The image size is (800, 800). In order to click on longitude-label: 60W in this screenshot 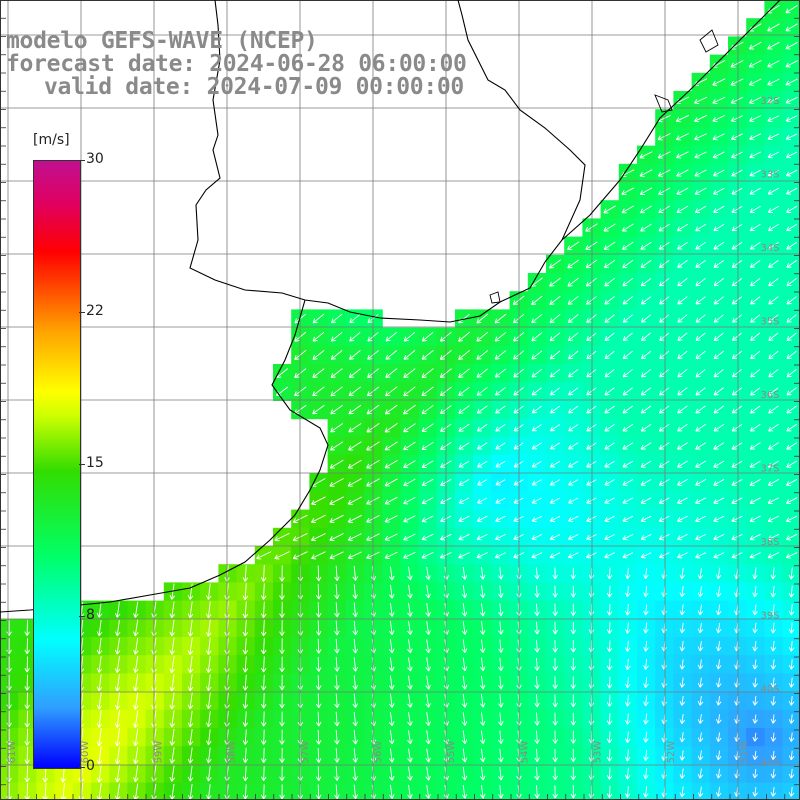, I will do `click(85, 752)`.